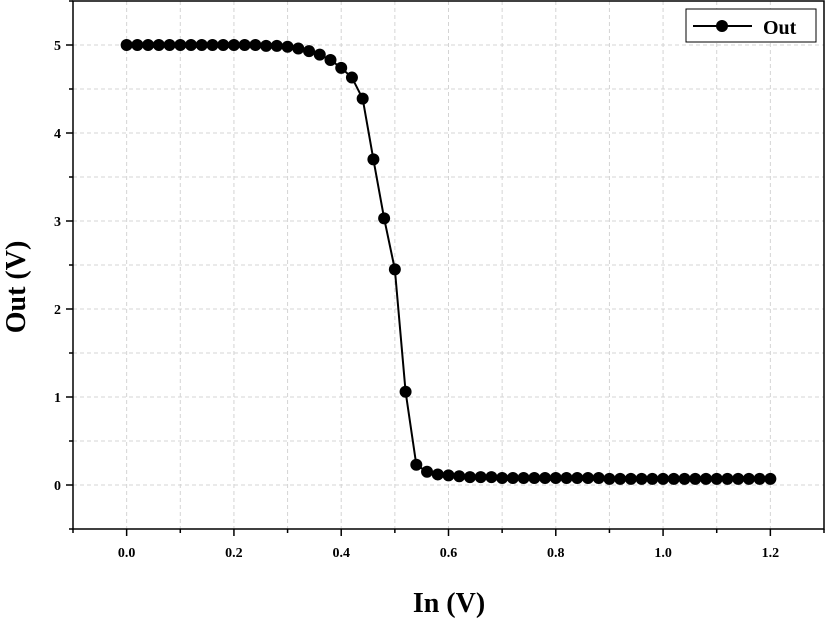 This screenshot has height=620, width=827. Describe the element at coordinates (234, 553) in the screenshot. I see `x-tick-label: 0.2` at that location.